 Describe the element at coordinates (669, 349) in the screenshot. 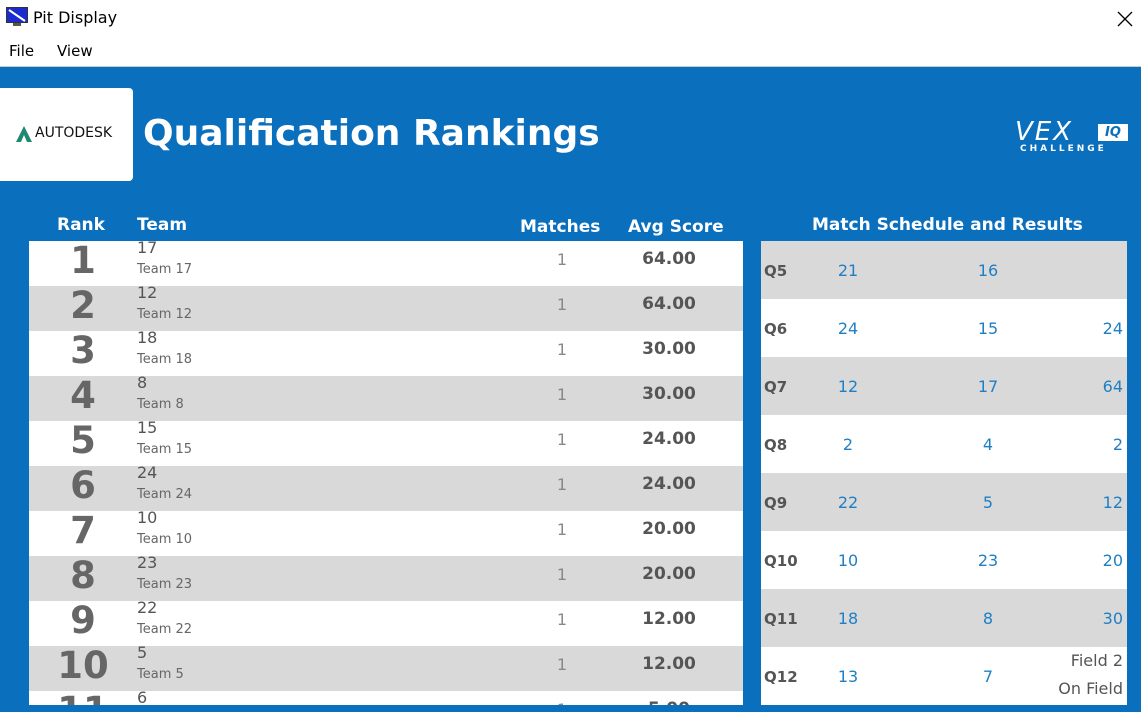

I see `avg-score: 30.00` at that location.